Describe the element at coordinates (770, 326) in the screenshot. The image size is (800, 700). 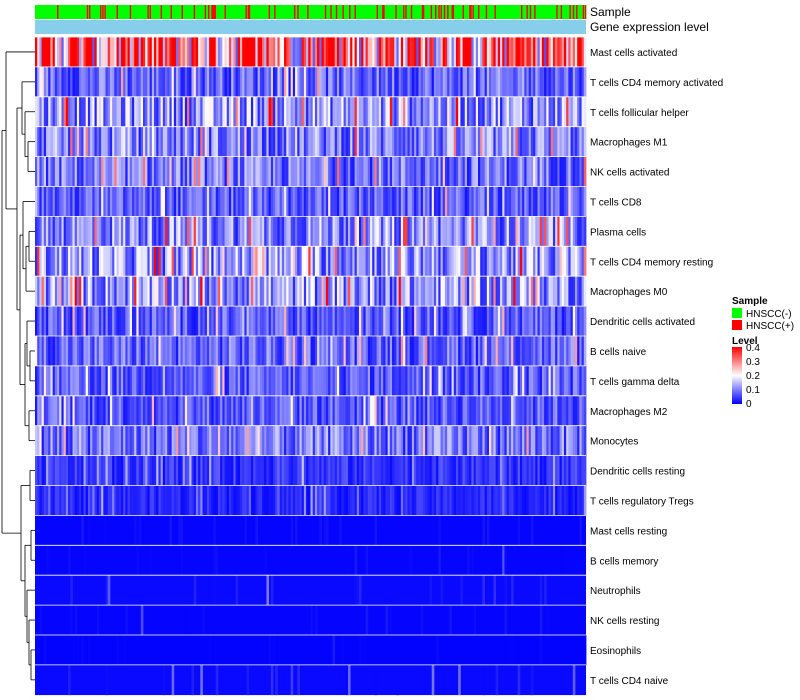
I see `legend-label-hnscc-pos: HNSCC(+)` at that location.